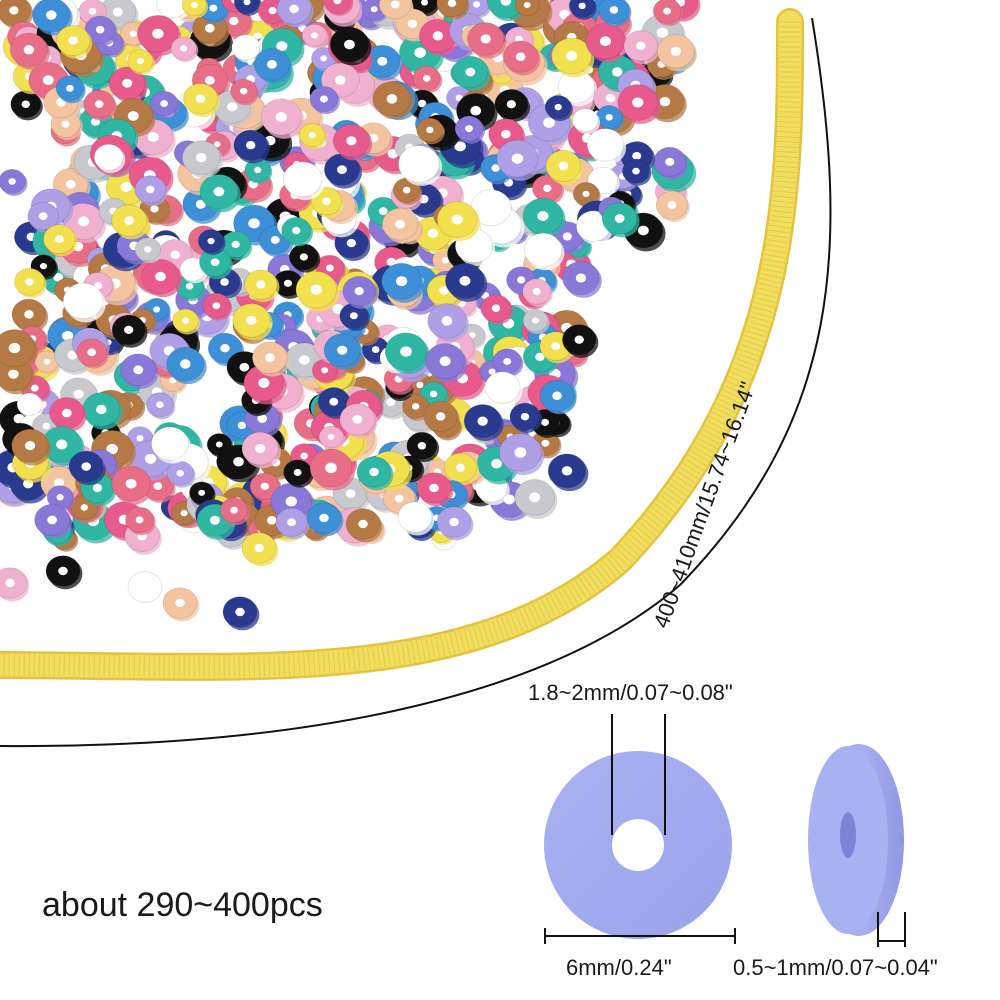  Describe the element at coordinates (640, 936) in the screenshot. I see `diameter-dimension` at that location.